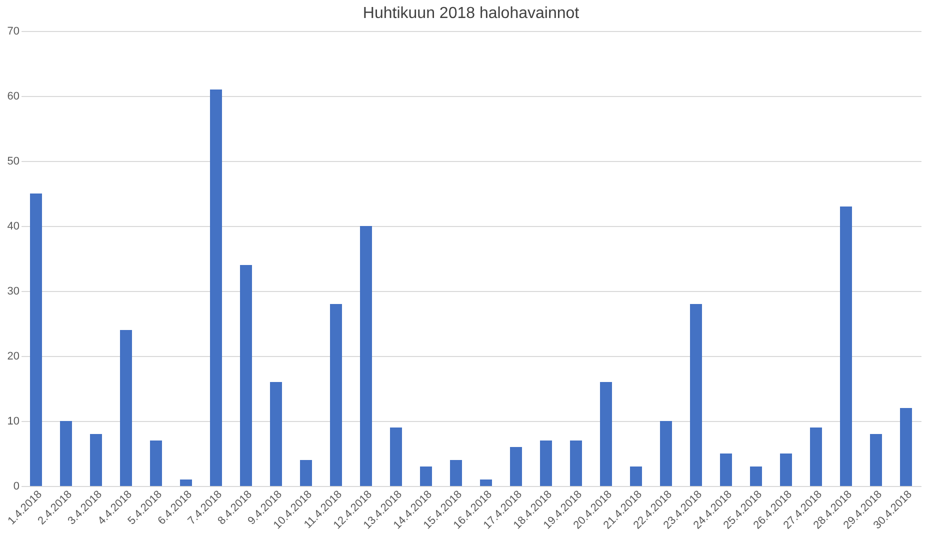 The height and width of the screenshot is (558, 944). Describe the element at coordinates (13, 96) in the screenshot. I see `y-tick-label: 60` at that location.